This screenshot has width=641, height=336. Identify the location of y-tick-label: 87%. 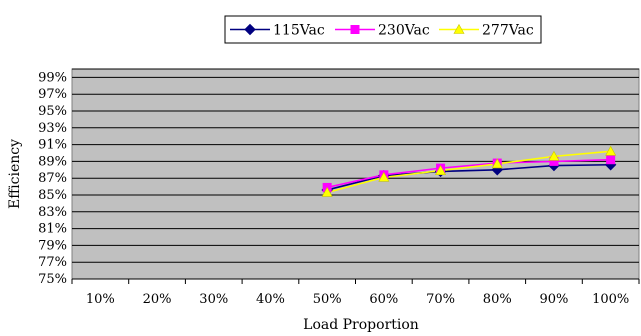
(52, 178).